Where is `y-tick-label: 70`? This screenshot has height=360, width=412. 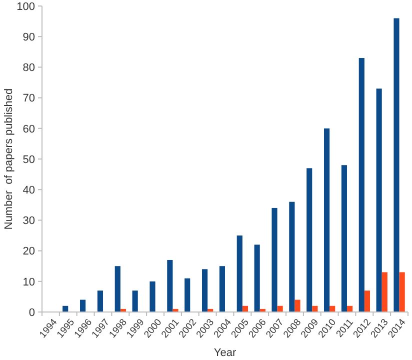 y-tick-label: 70 is located at coordinates (28, 98).